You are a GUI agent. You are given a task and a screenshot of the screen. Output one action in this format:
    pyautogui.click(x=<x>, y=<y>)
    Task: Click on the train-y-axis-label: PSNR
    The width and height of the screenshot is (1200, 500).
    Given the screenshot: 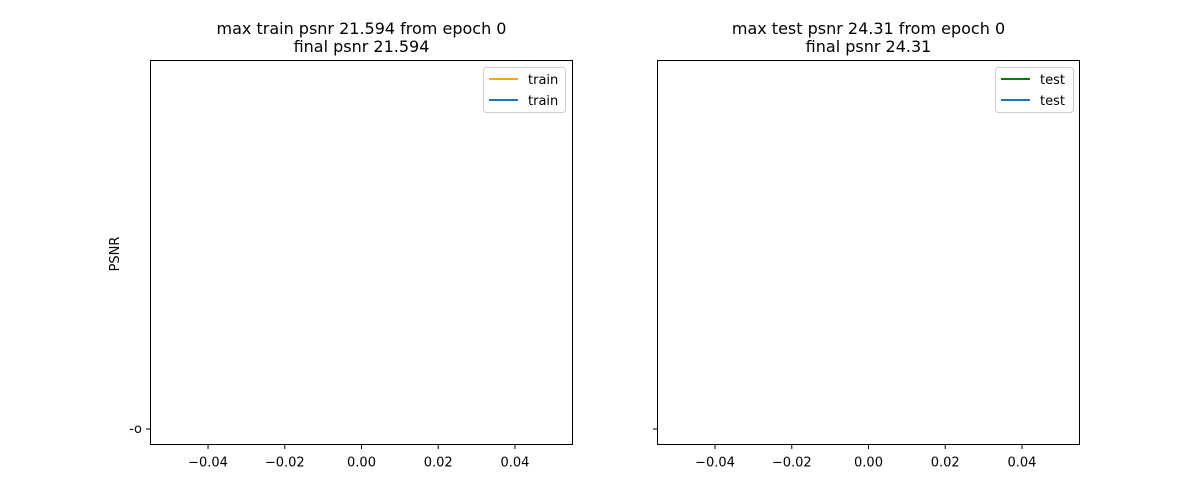 What is the action you would take?
    pyautogui.click(x=115, y=254)
    